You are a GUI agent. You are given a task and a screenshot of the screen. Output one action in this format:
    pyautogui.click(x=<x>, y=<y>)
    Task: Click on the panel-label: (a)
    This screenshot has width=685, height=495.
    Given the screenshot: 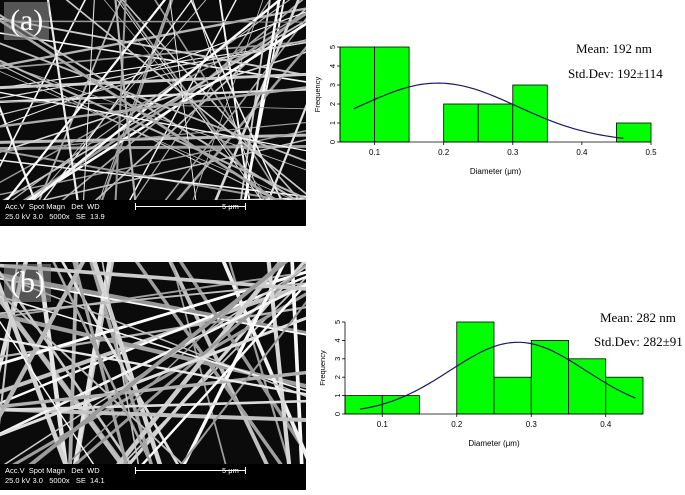 What is the action you would take?
    pyautogui.click(x=27, y=21)
    